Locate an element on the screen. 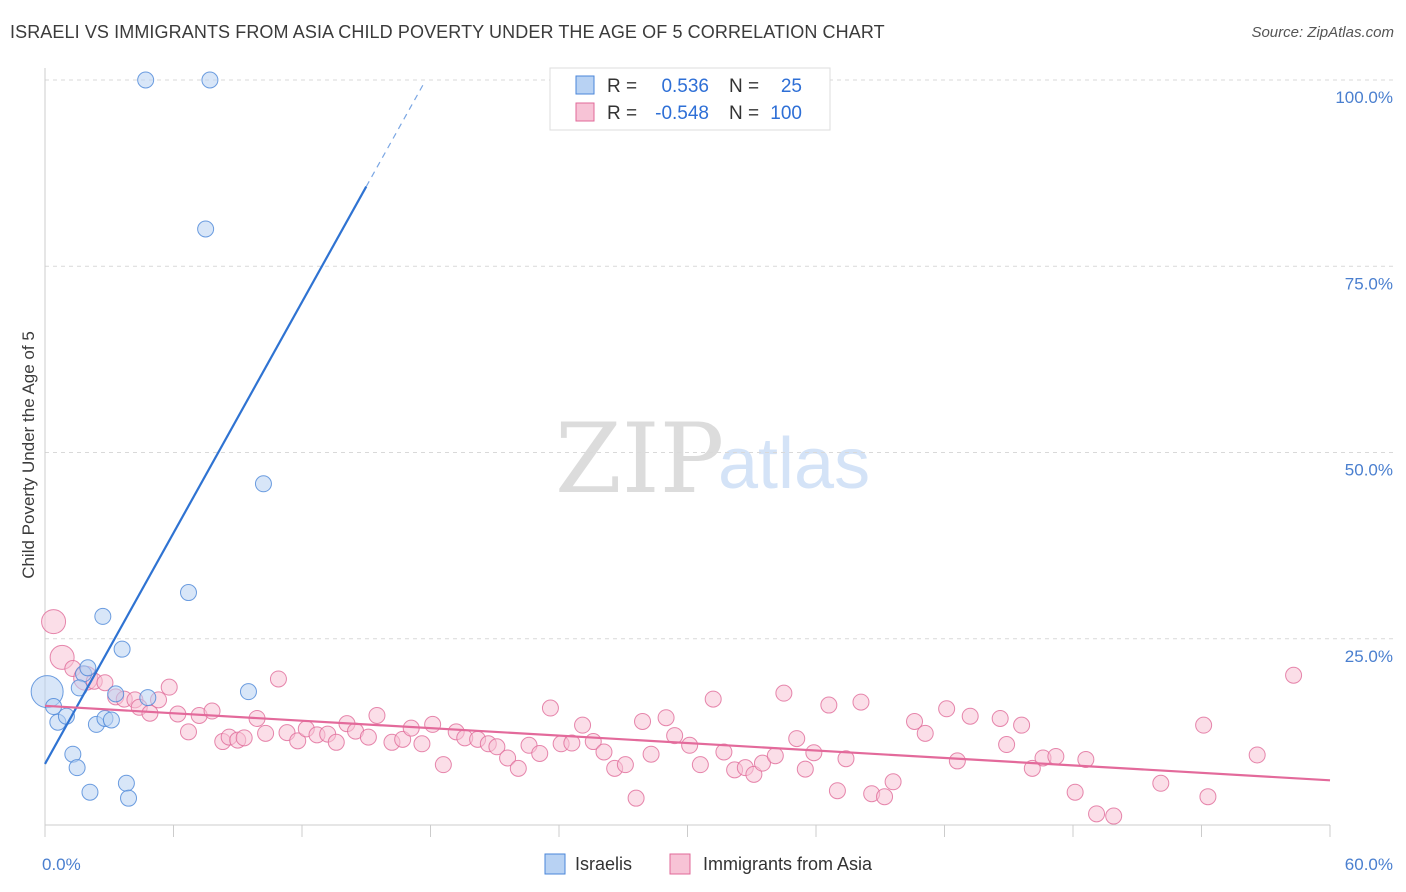  legend-n-label-1: N = is located at coordinates (744, 86).